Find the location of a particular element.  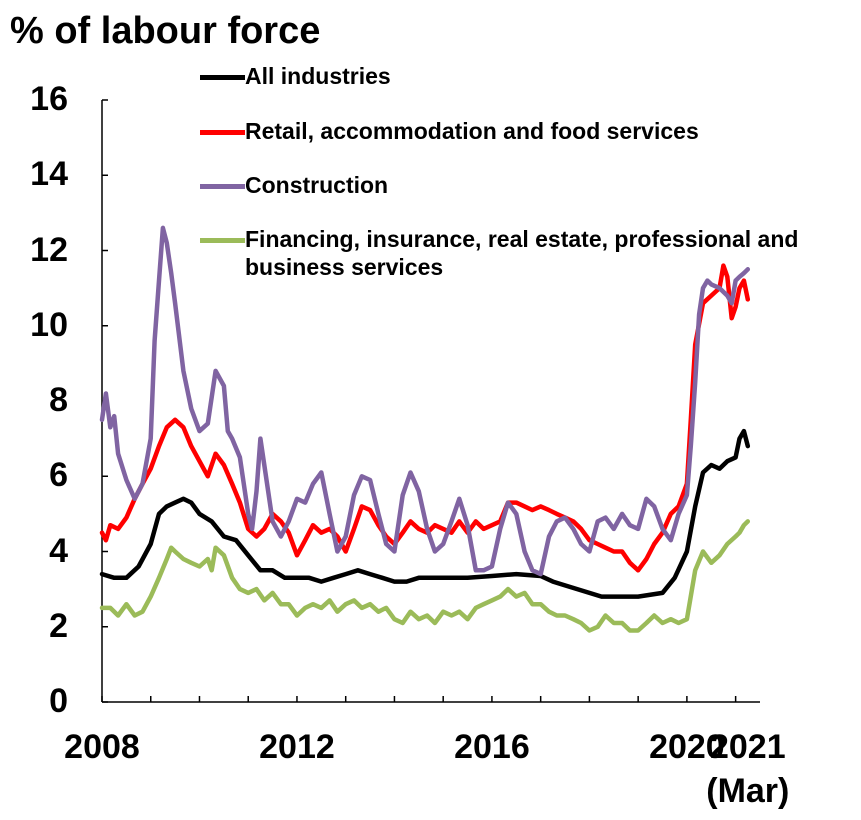

legend-item: Retail, accommodation and food services is located at coordinates (449, 131).